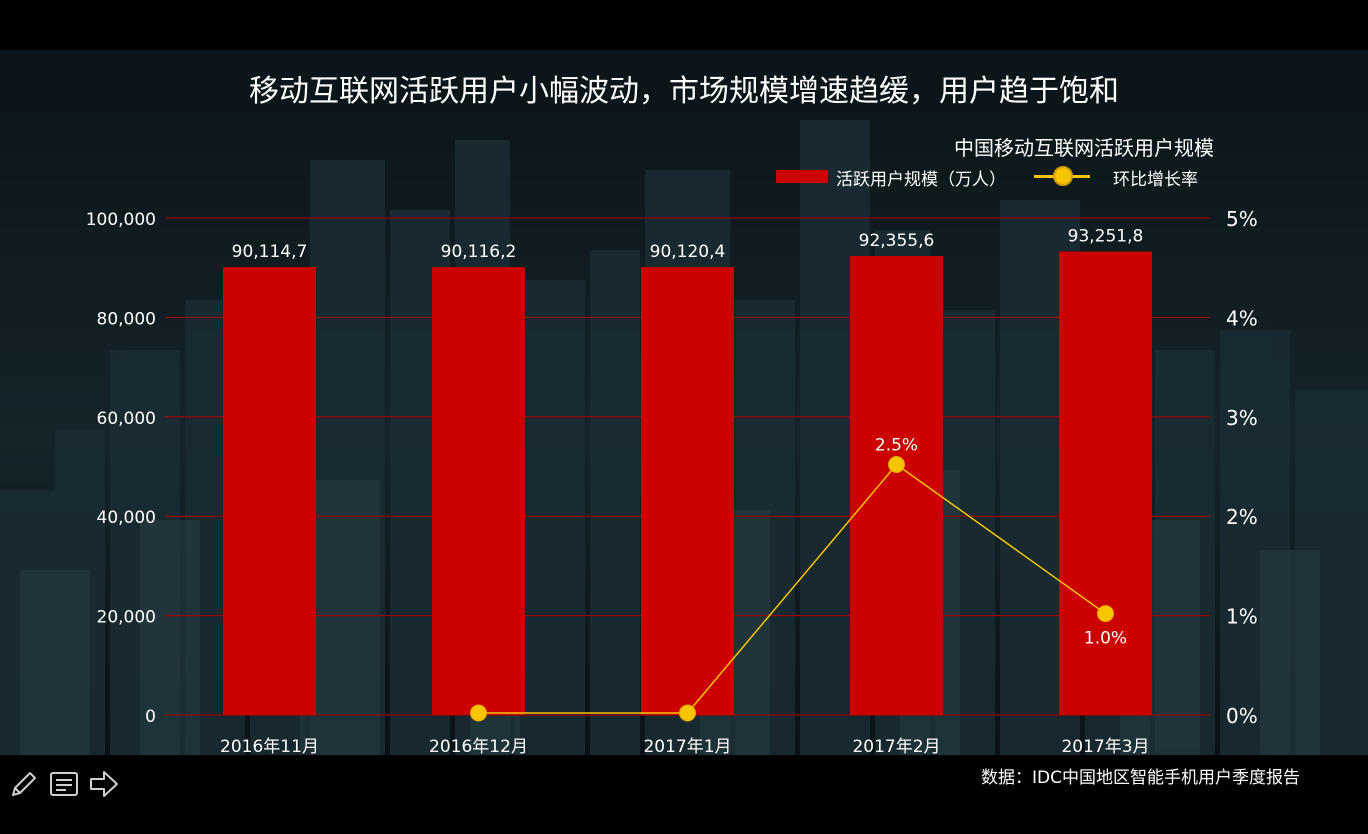 The image size is (1368, 834). I want to click on right-axis-tick-label: 2%, so click(1242, 517).